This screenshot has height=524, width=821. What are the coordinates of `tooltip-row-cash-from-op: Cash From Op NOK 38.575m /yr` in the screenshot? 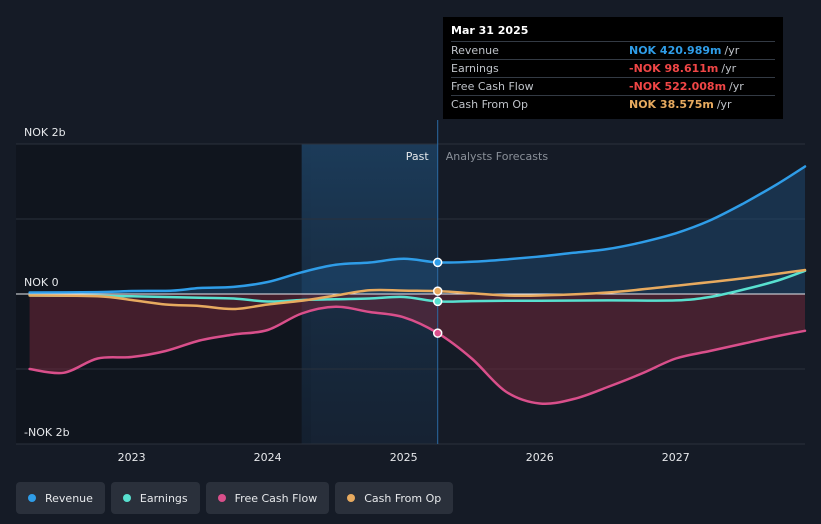 It's located at (613, 104).